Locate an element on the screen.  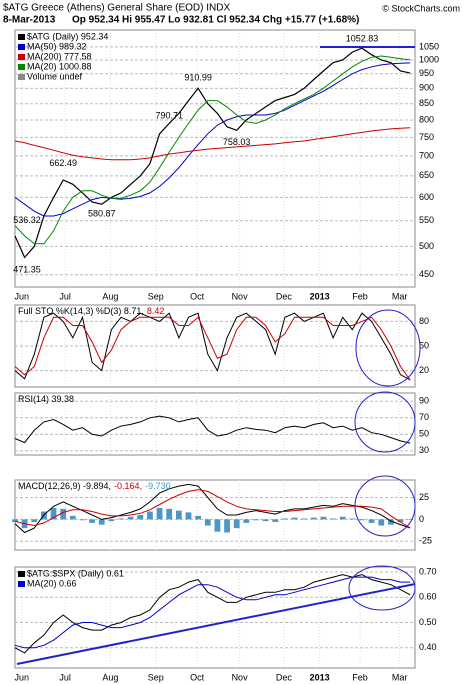
legend-label: MACD(12,26,9) -9.894, -0.164, -9.730 is located at coordinates (94, 486).